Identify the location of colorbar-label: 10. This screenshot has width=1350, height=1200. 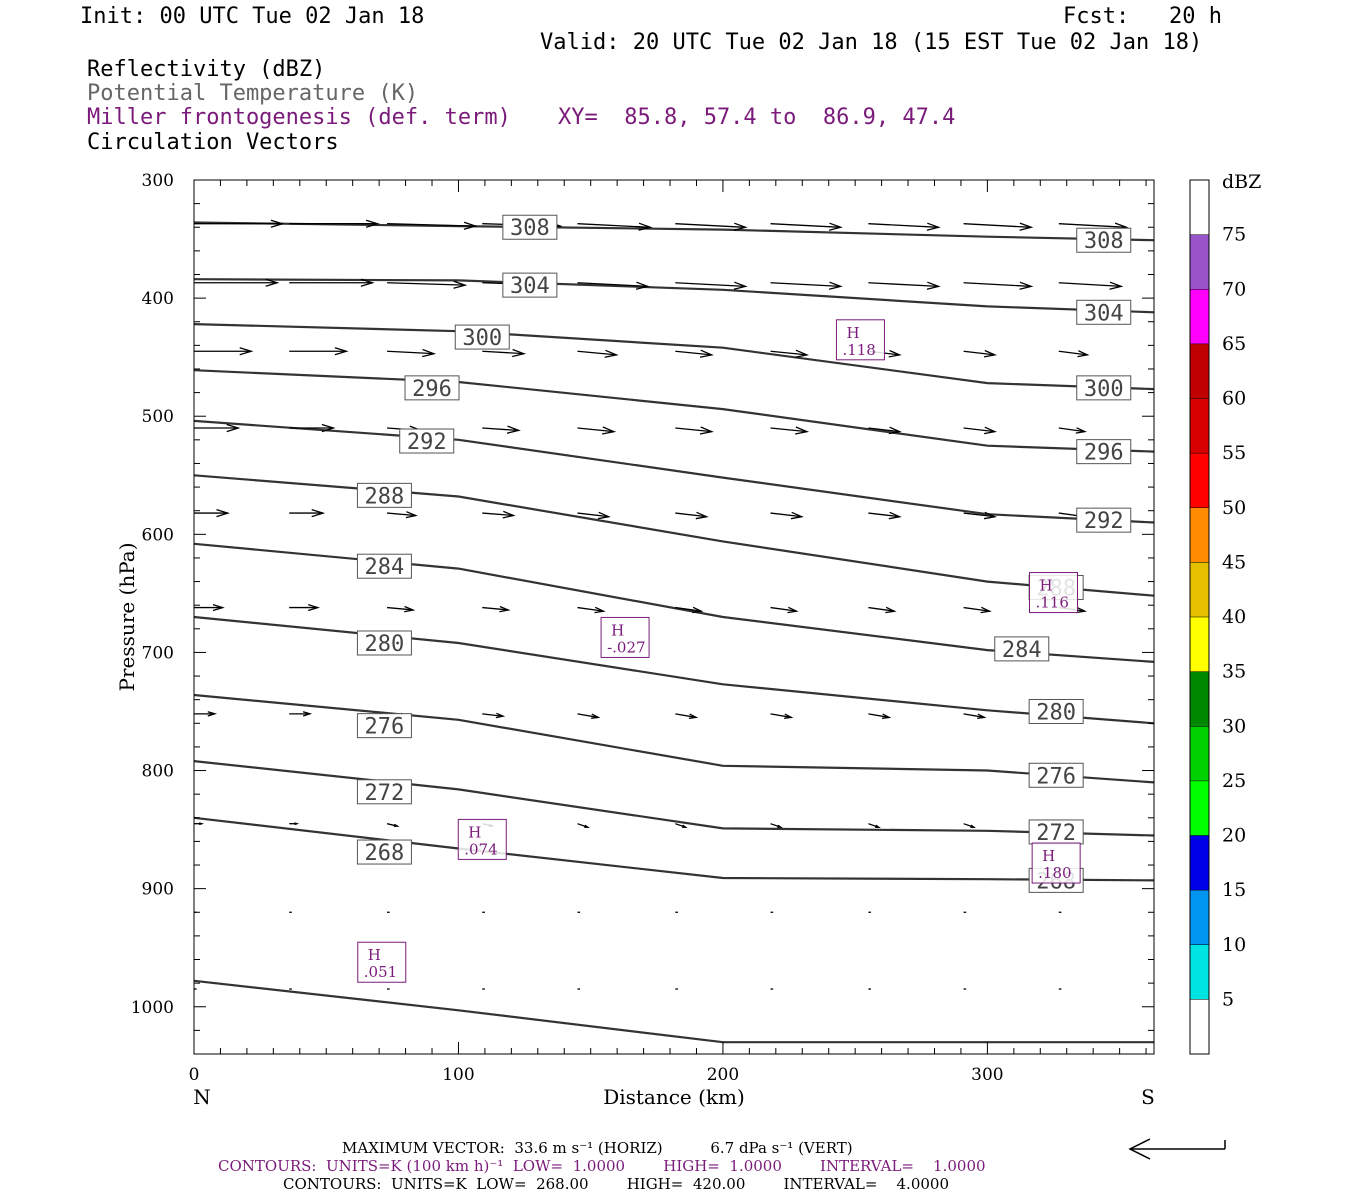
(1234, 945).